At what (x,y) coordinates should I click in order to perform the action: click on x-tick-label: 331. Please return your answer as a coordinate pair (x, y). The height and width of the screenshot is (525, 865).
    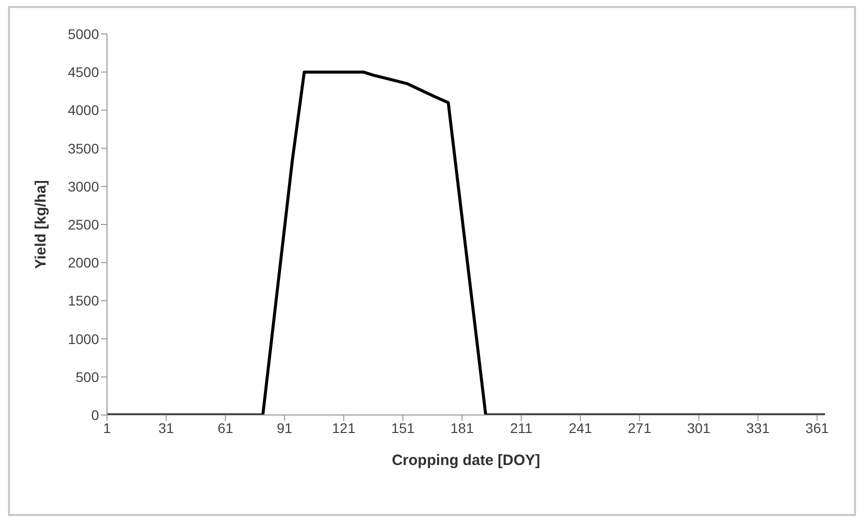
    Looking at the image, I should click on (758, 428).